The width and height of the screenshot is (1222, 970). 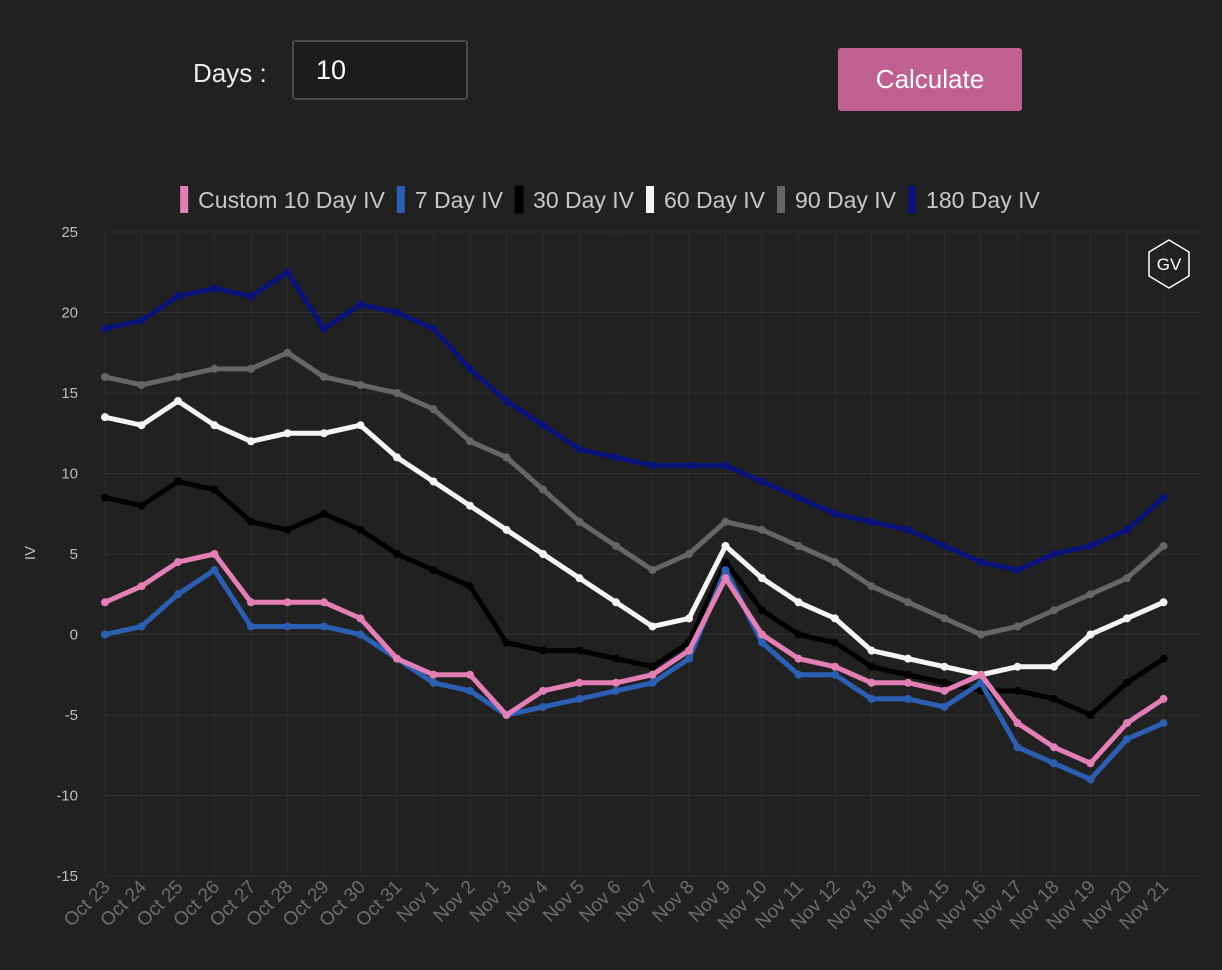 What do you see at coordinates (230, 73) in the screenshot?
I see `days-label: Days :` at bounding box center [230, 73].